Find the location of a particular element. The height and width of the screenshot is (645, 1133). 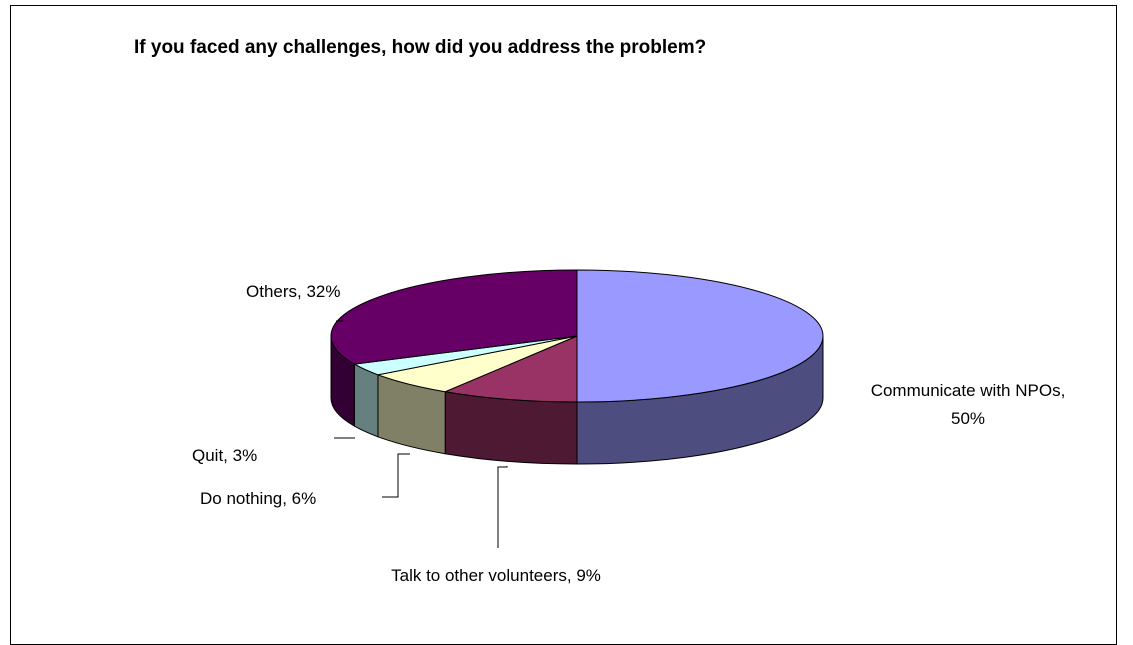

pie-side-talk-to-other-volunteers is located at coordinates (511, 428).